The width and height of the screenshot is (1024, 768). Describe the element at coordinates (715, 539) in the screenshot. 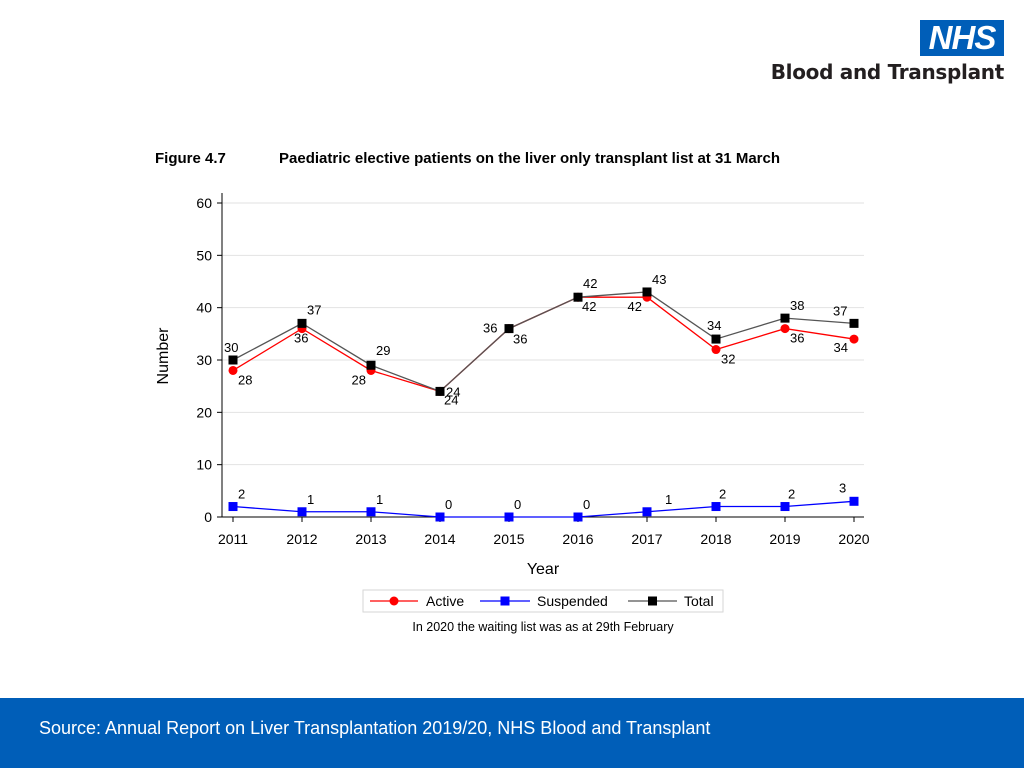

I see `x-tick-label: 2018` at that location.